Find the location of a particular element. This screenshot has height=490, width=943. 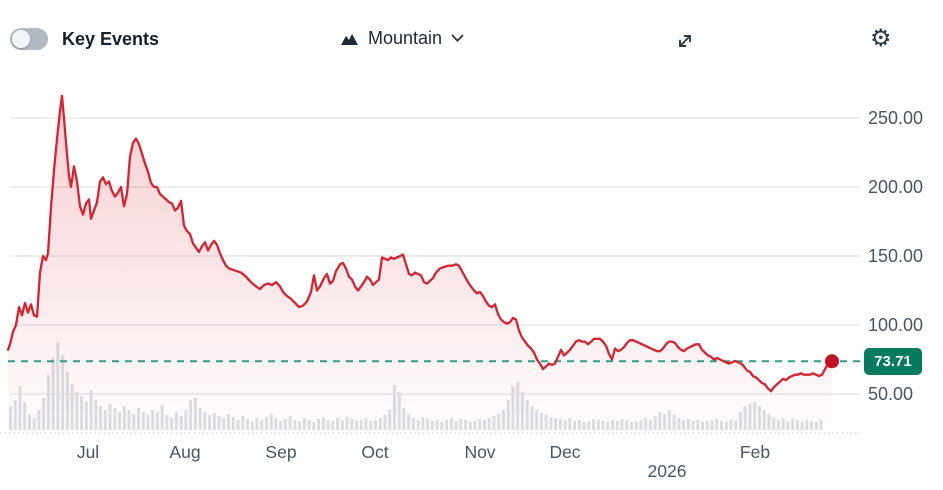

x-axis-label: Jul is located at coordinates (88, 452).